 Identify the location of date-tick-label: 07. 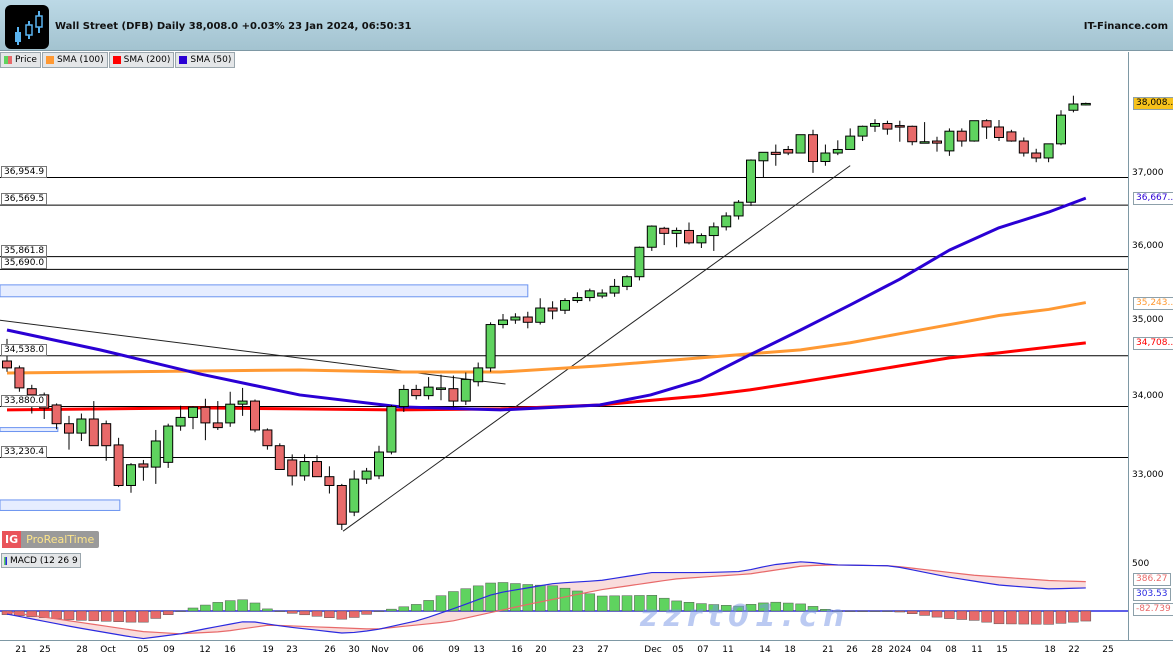
(703, 650).